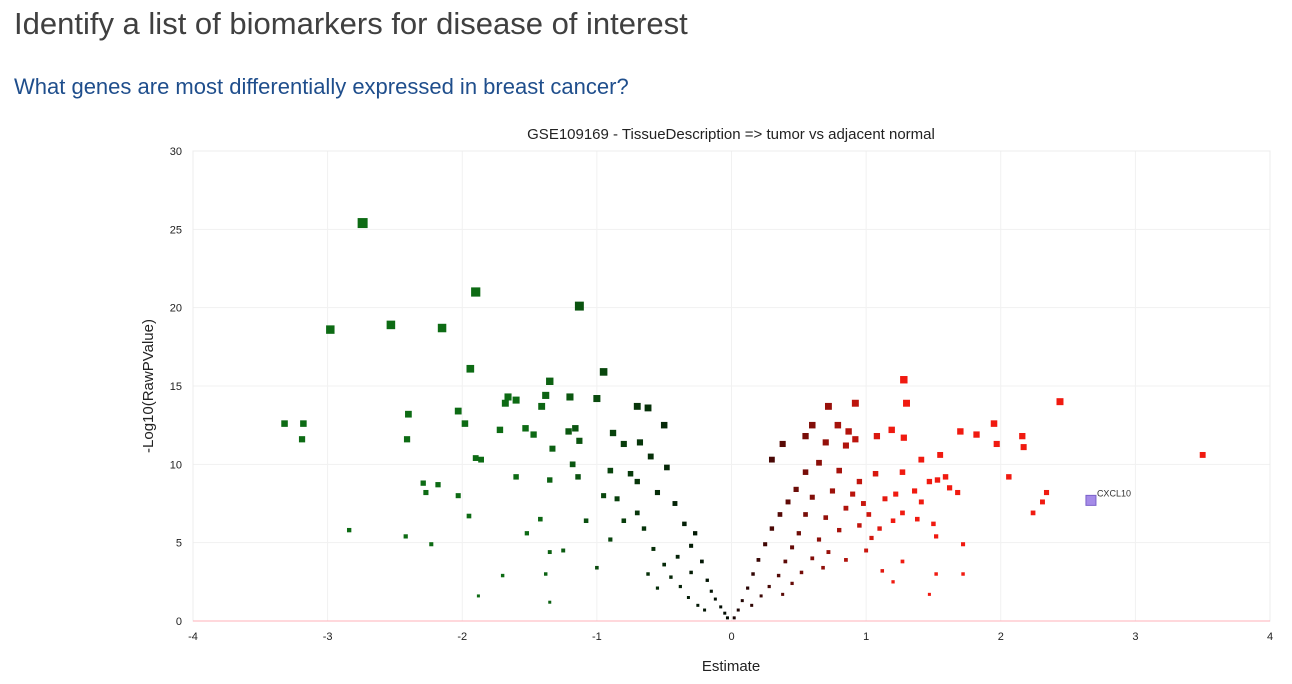 This screenshot has width=1292, height=684. I want to click on x-tick-label: -3, so click(328, 637).